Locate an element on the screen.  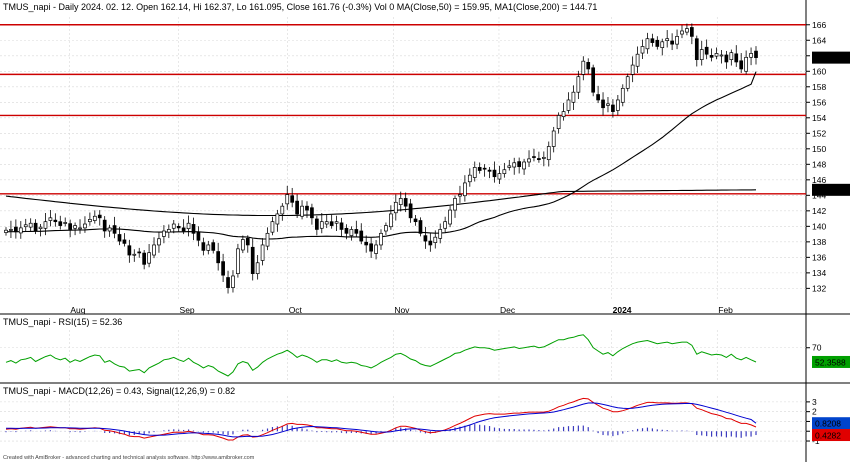
x-tick-label: 2024 is located at coordinates (622, 310).